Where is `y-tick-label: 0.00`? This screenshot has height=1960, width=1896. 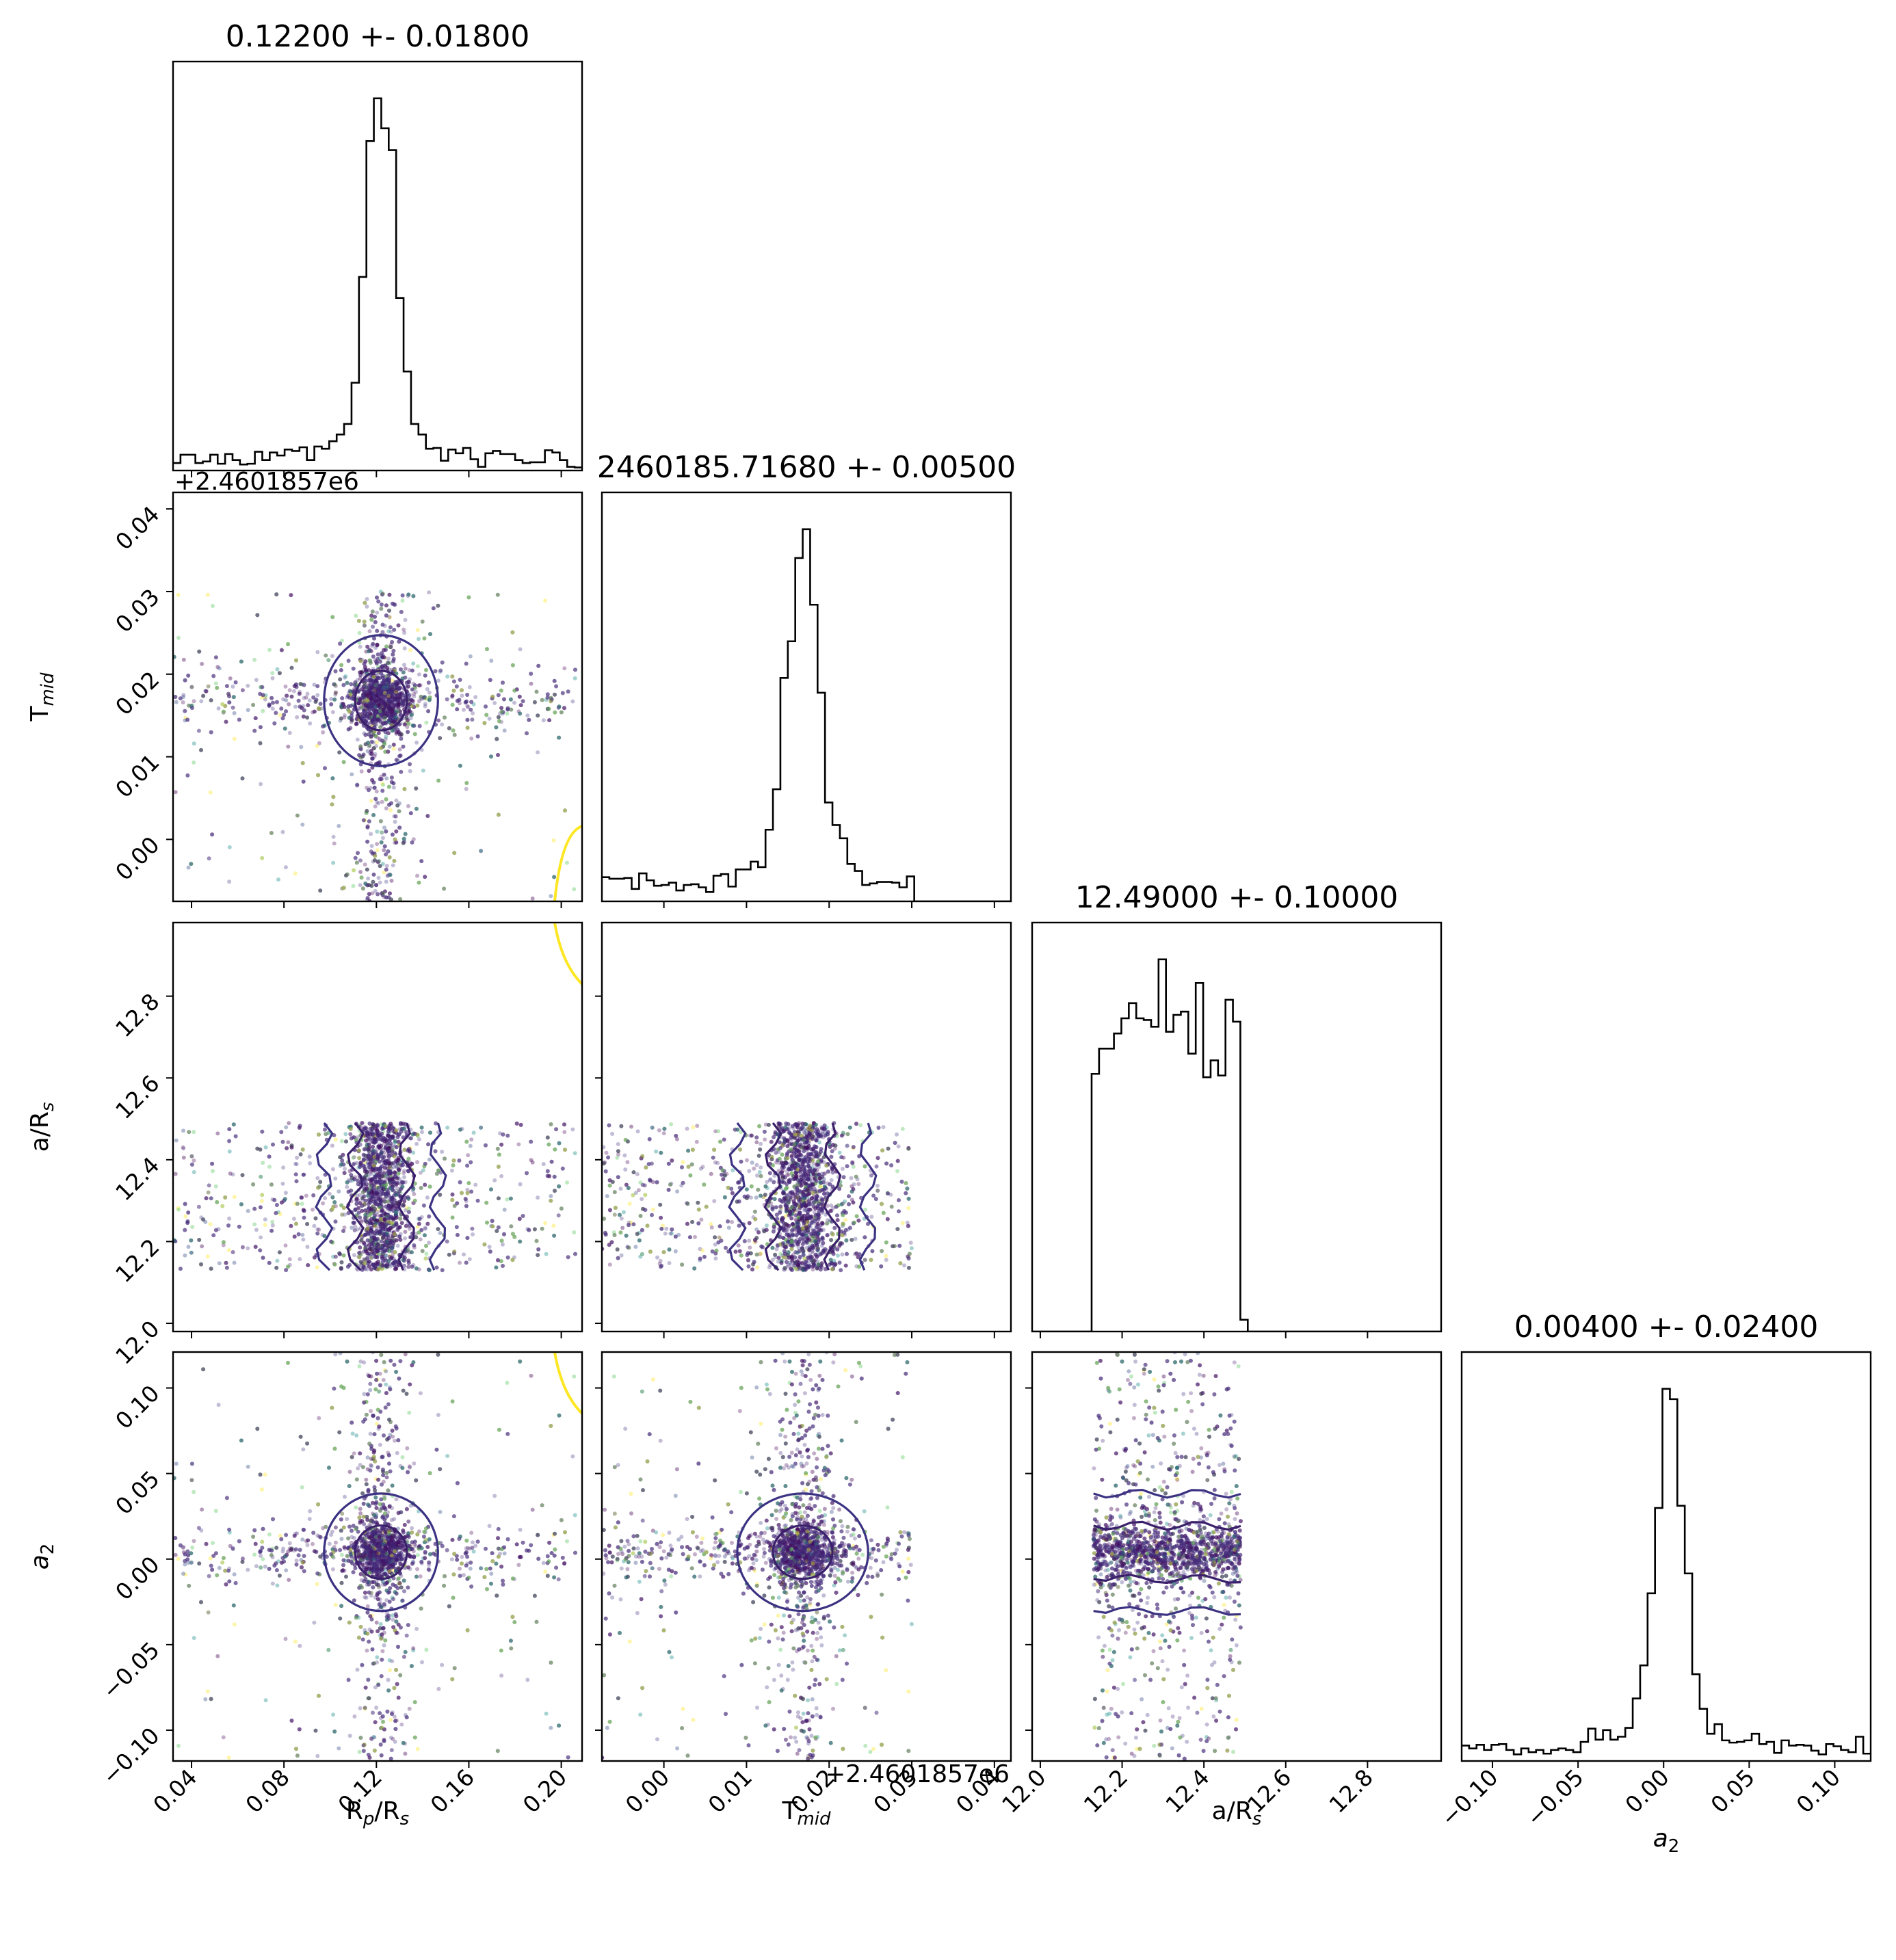
y-tick-label: 0.00 is located at coordinates (137, 858).